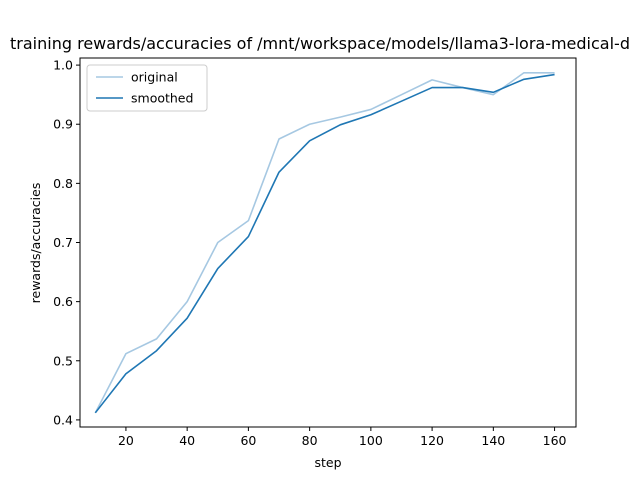  What do you see at coordinates (63, 183) in the screenshot?
I see `y-tick-label: 0.8` at bounding box center [63, 183].